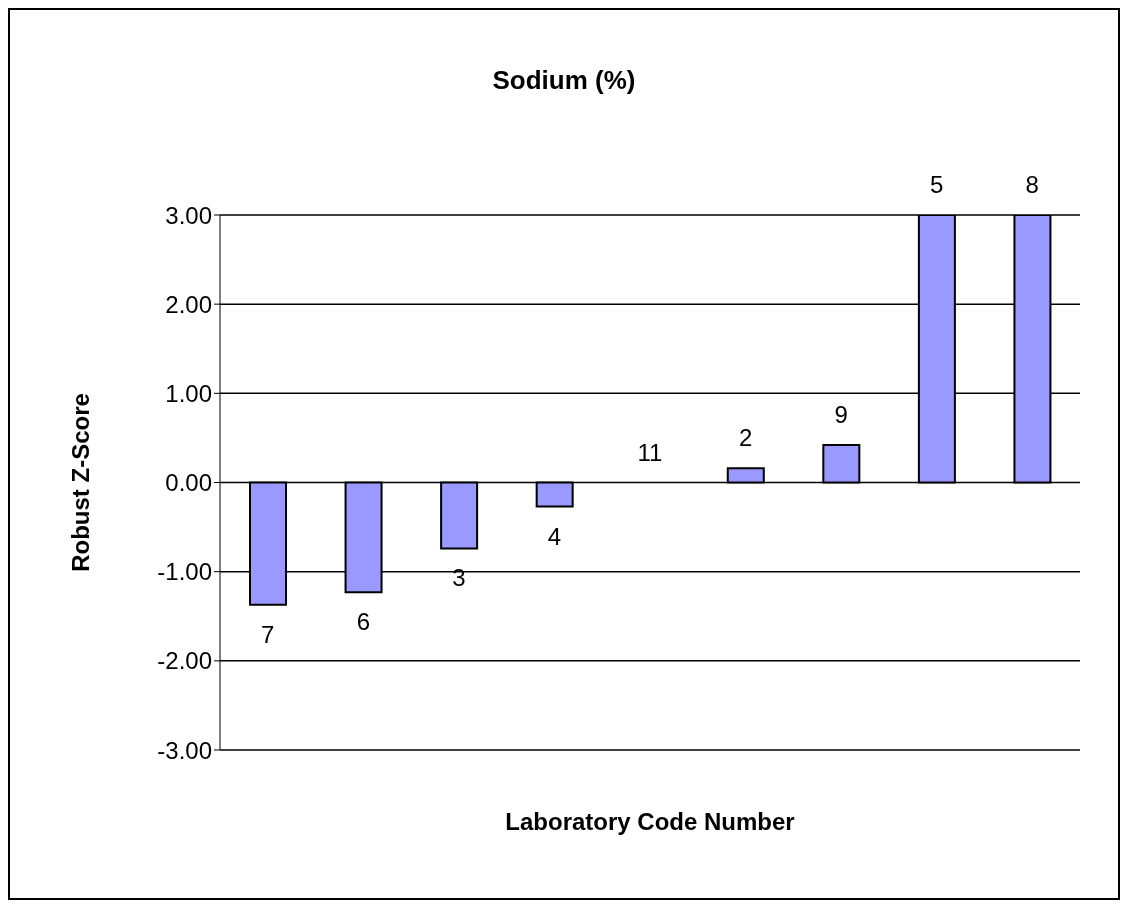 This screenshot has width=1126, height=907. Describe the element at coordinates (650, 821) in the screenshot. I see `x-axis-title: Laboratory Code Number` at that location.